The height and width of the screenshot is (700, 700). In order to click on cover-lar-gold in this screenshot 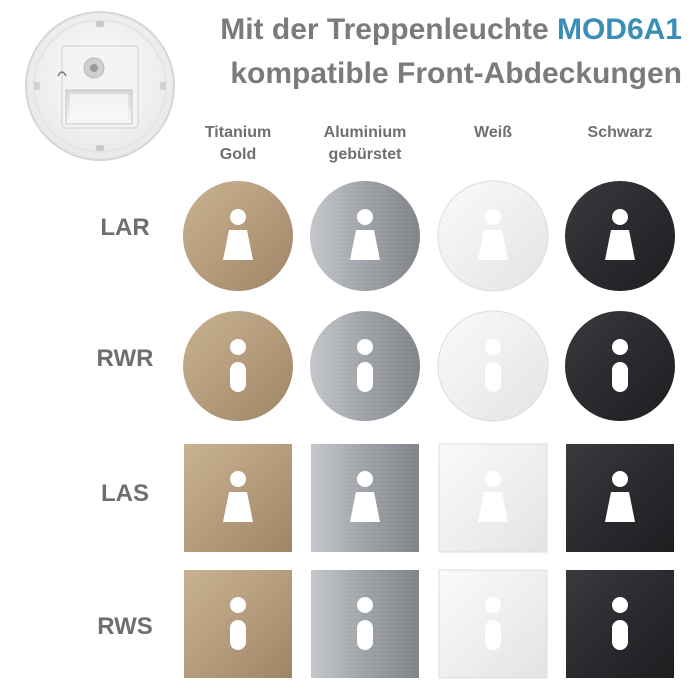, I will do `click(238, 236)`.